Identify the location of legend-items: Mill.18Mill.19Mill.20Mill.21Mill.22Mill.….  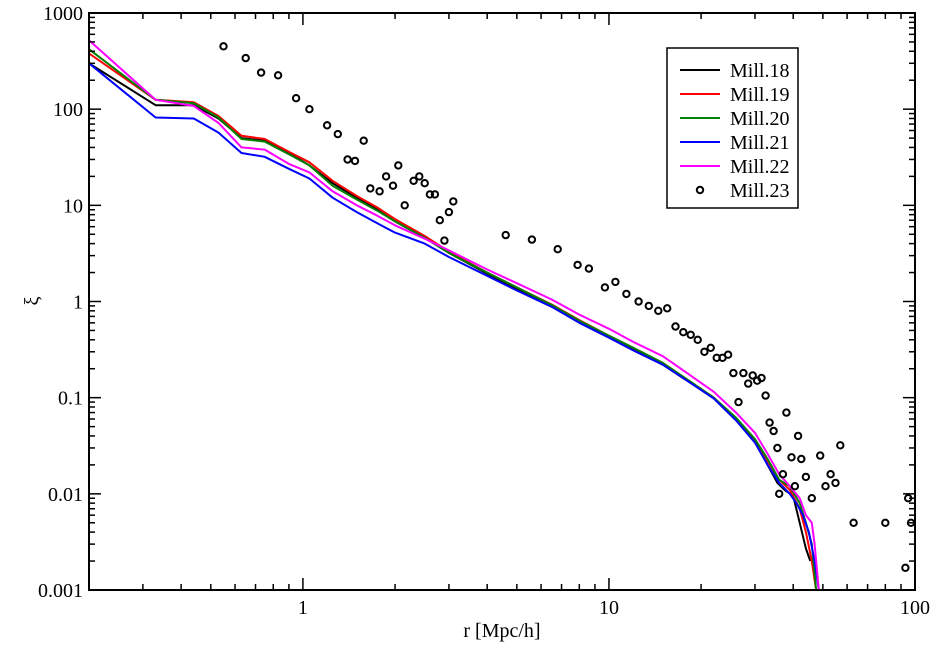
(734, 131).